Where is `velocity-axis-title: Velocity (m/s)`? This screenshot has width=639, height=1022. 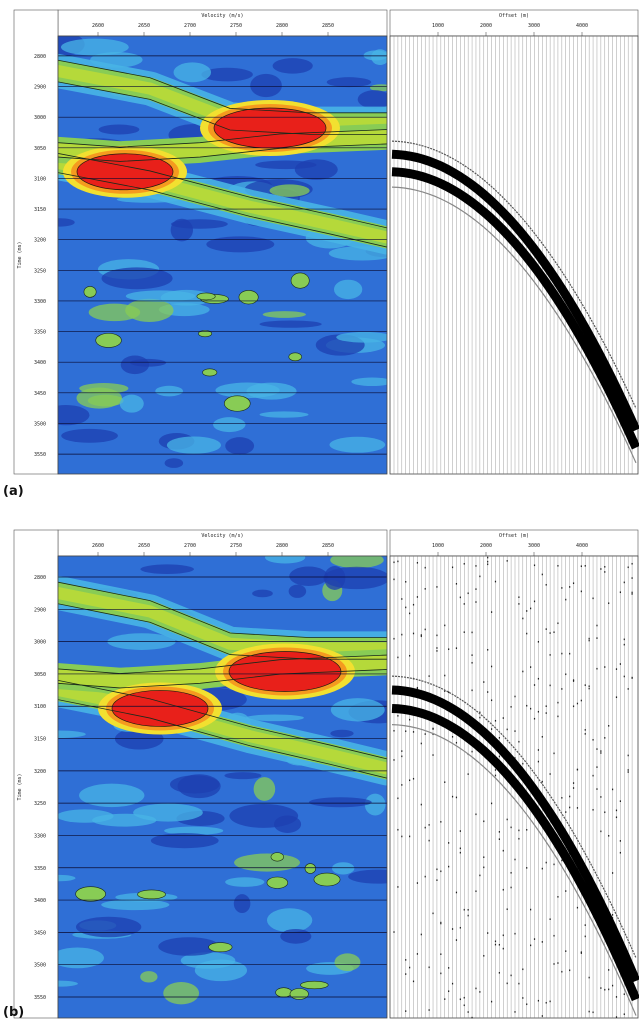 velocity-axis-title: Velocity (m/s) is located at coordinates (222, 536).